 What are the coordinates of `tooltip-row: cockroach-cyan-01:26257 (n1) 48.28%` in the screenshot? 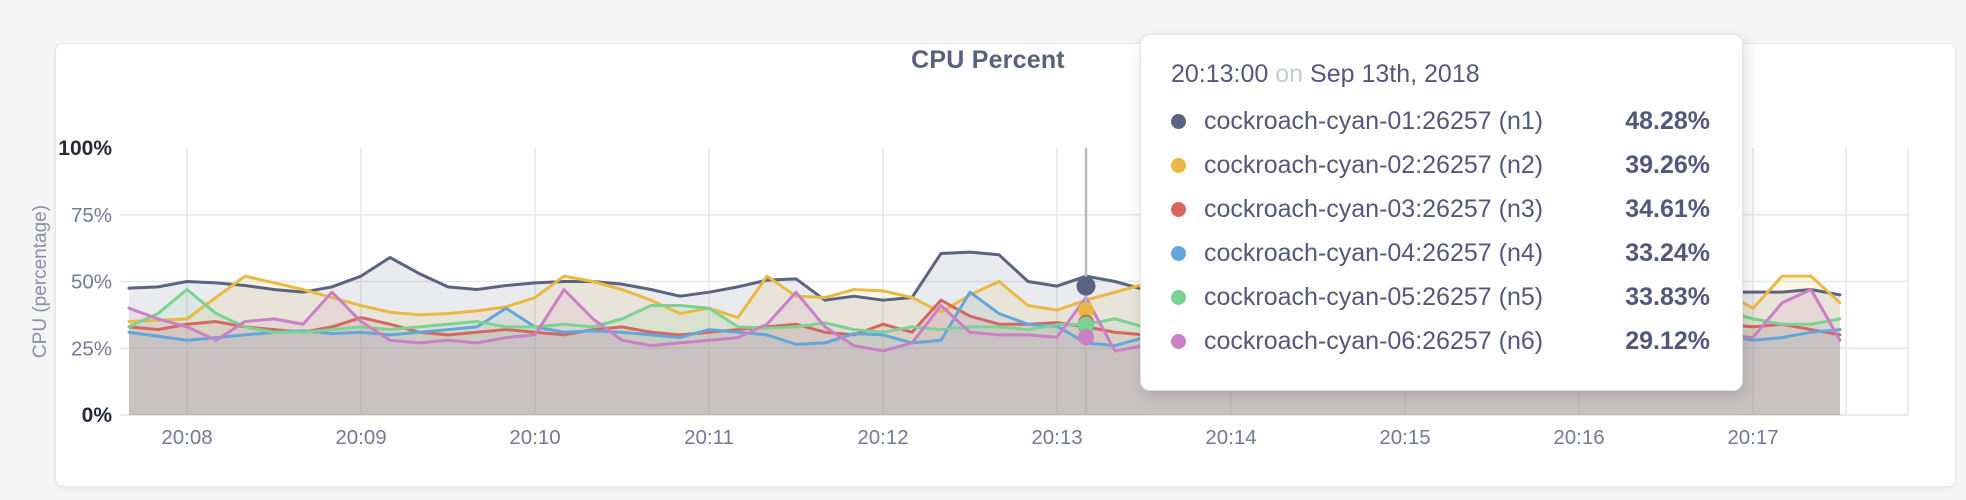 It's located at (1440, 121).